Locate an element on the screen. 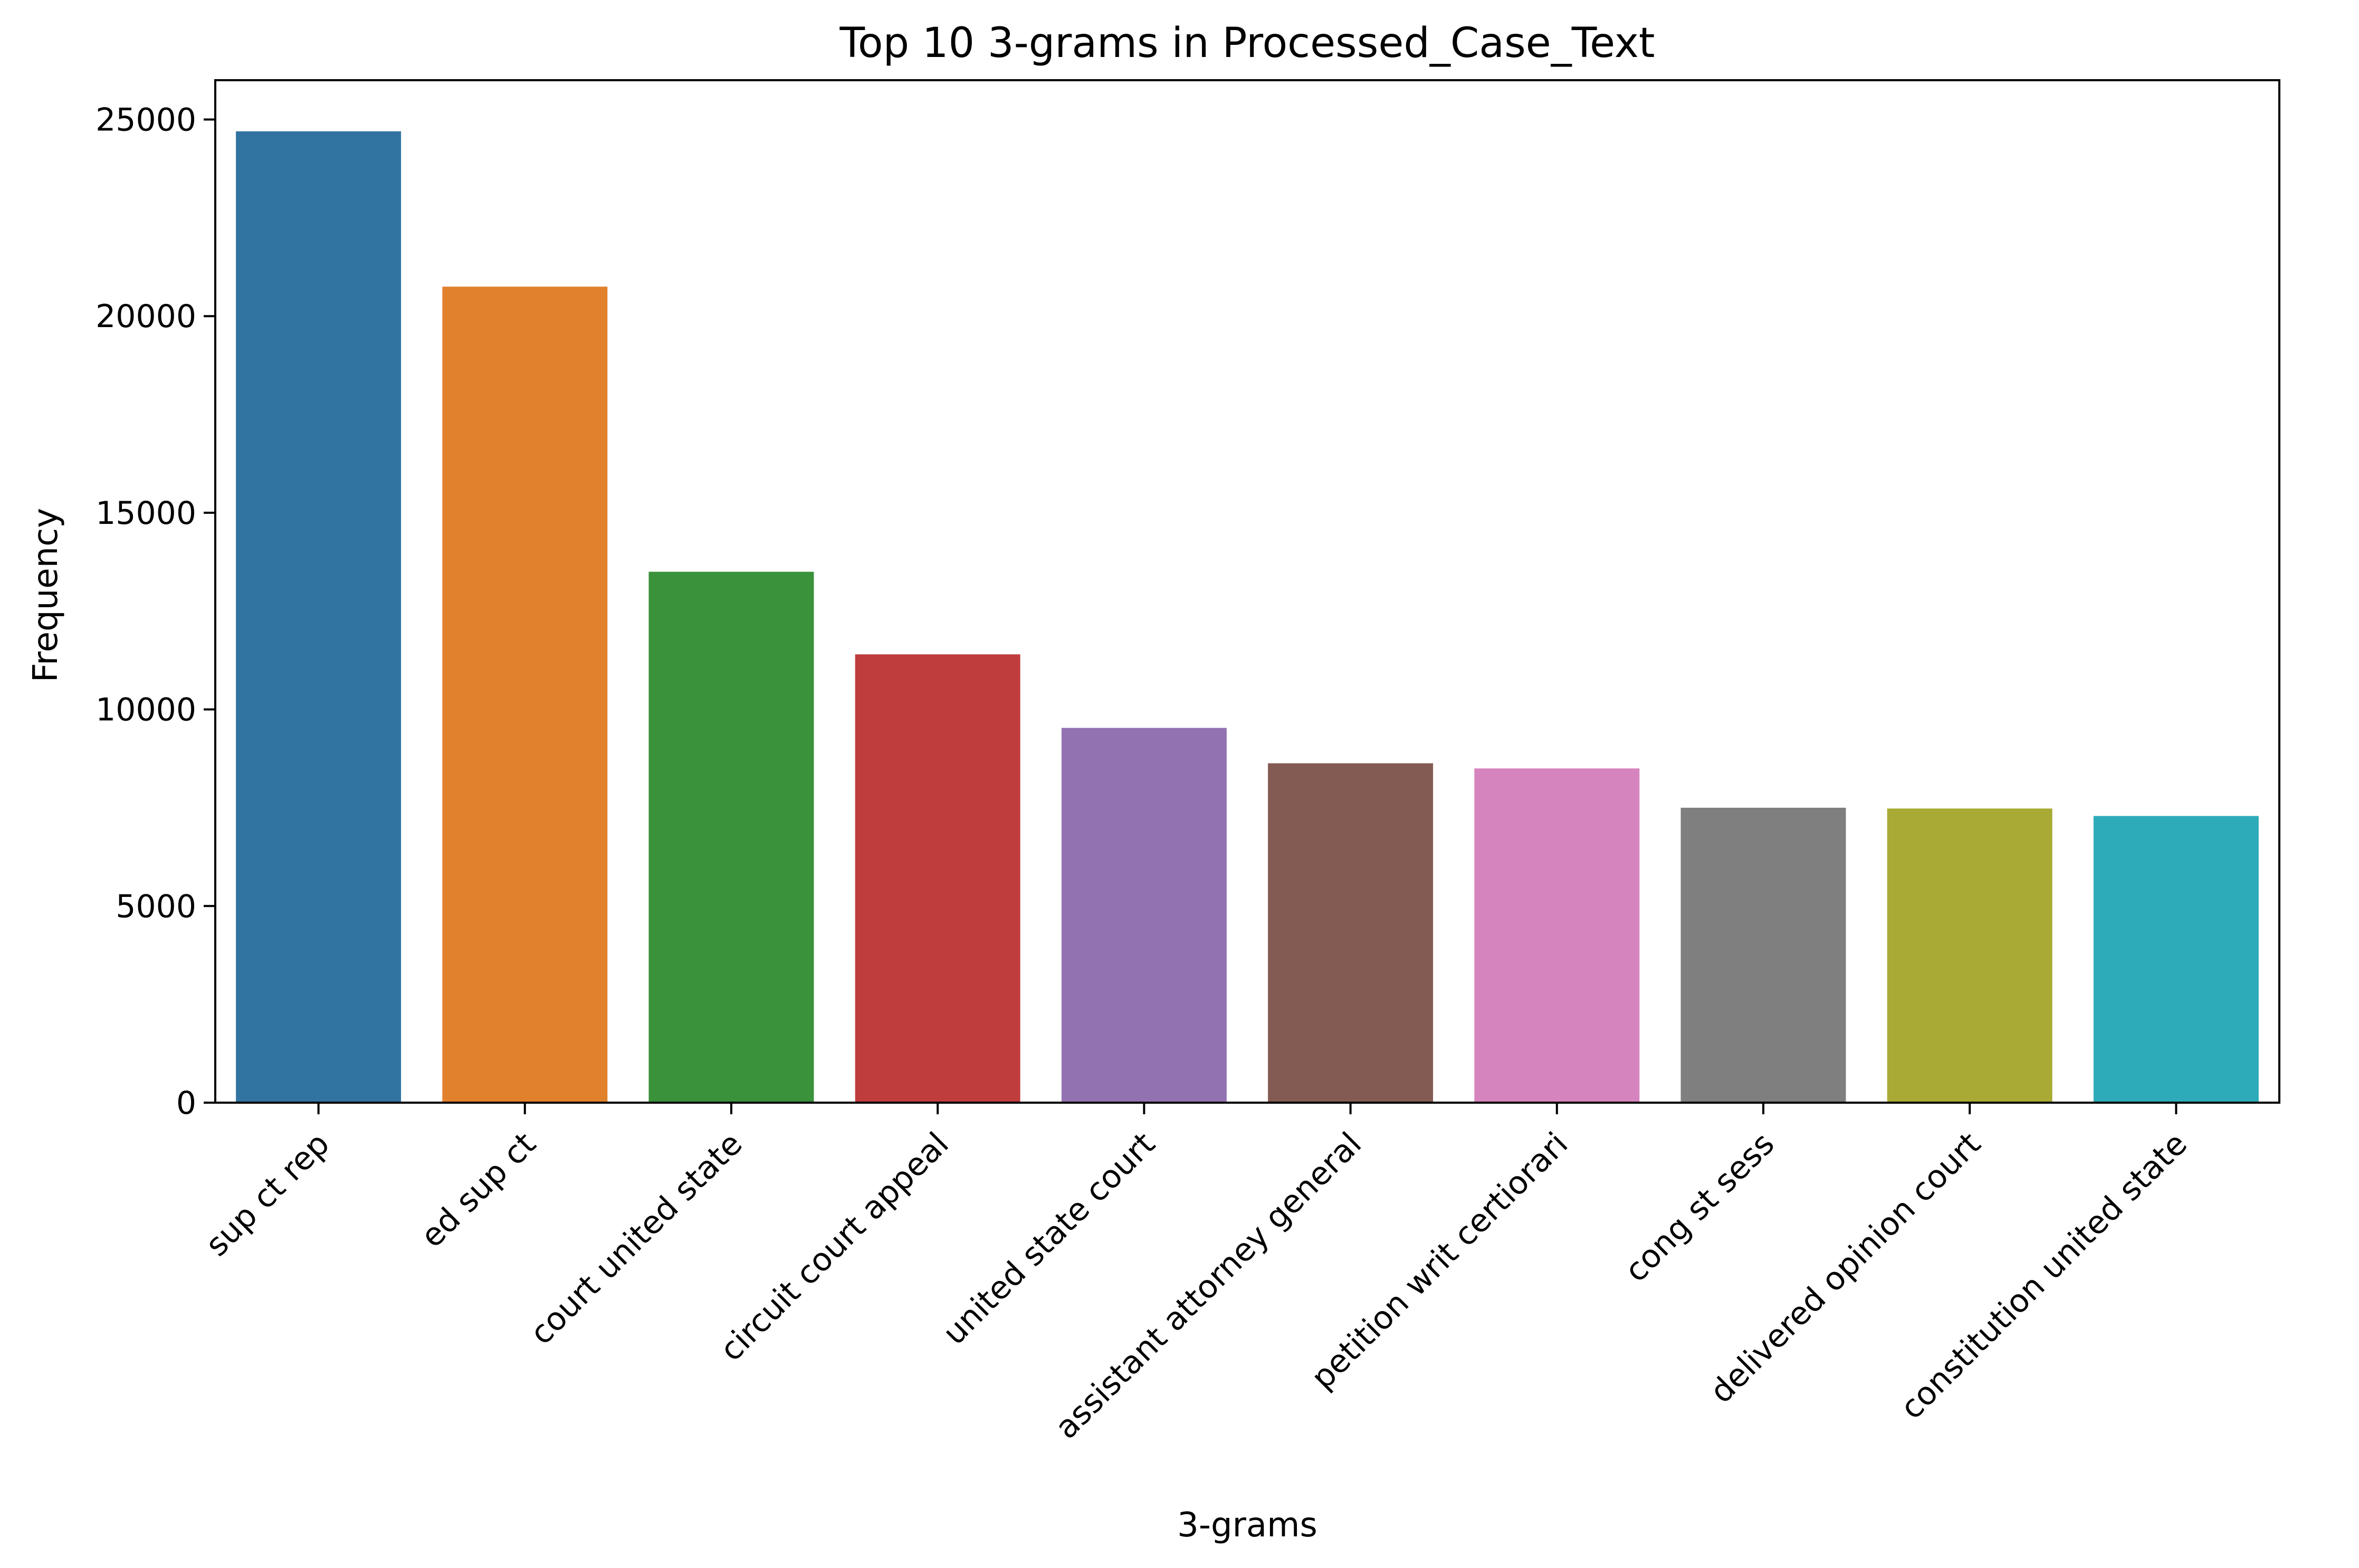 The height and width of the screenshot is (1568, 2359). y-tick-label: 10000 is located at coordinates (145, 710).